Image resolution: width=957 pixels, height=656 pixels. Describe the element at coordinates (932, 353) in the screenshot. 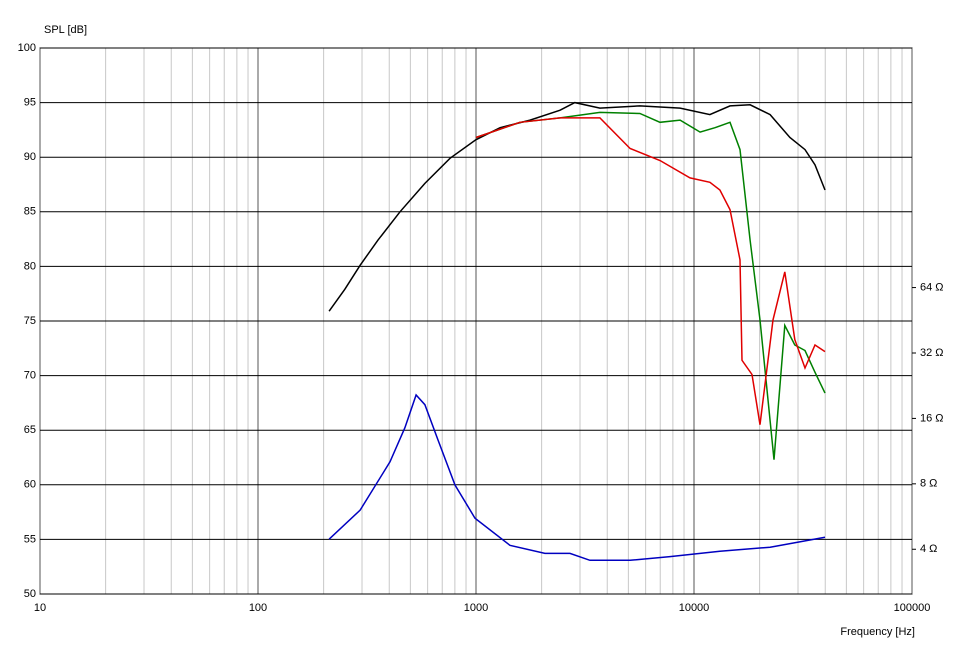

I see `y2-tick-label: 32 Ω` at that location.